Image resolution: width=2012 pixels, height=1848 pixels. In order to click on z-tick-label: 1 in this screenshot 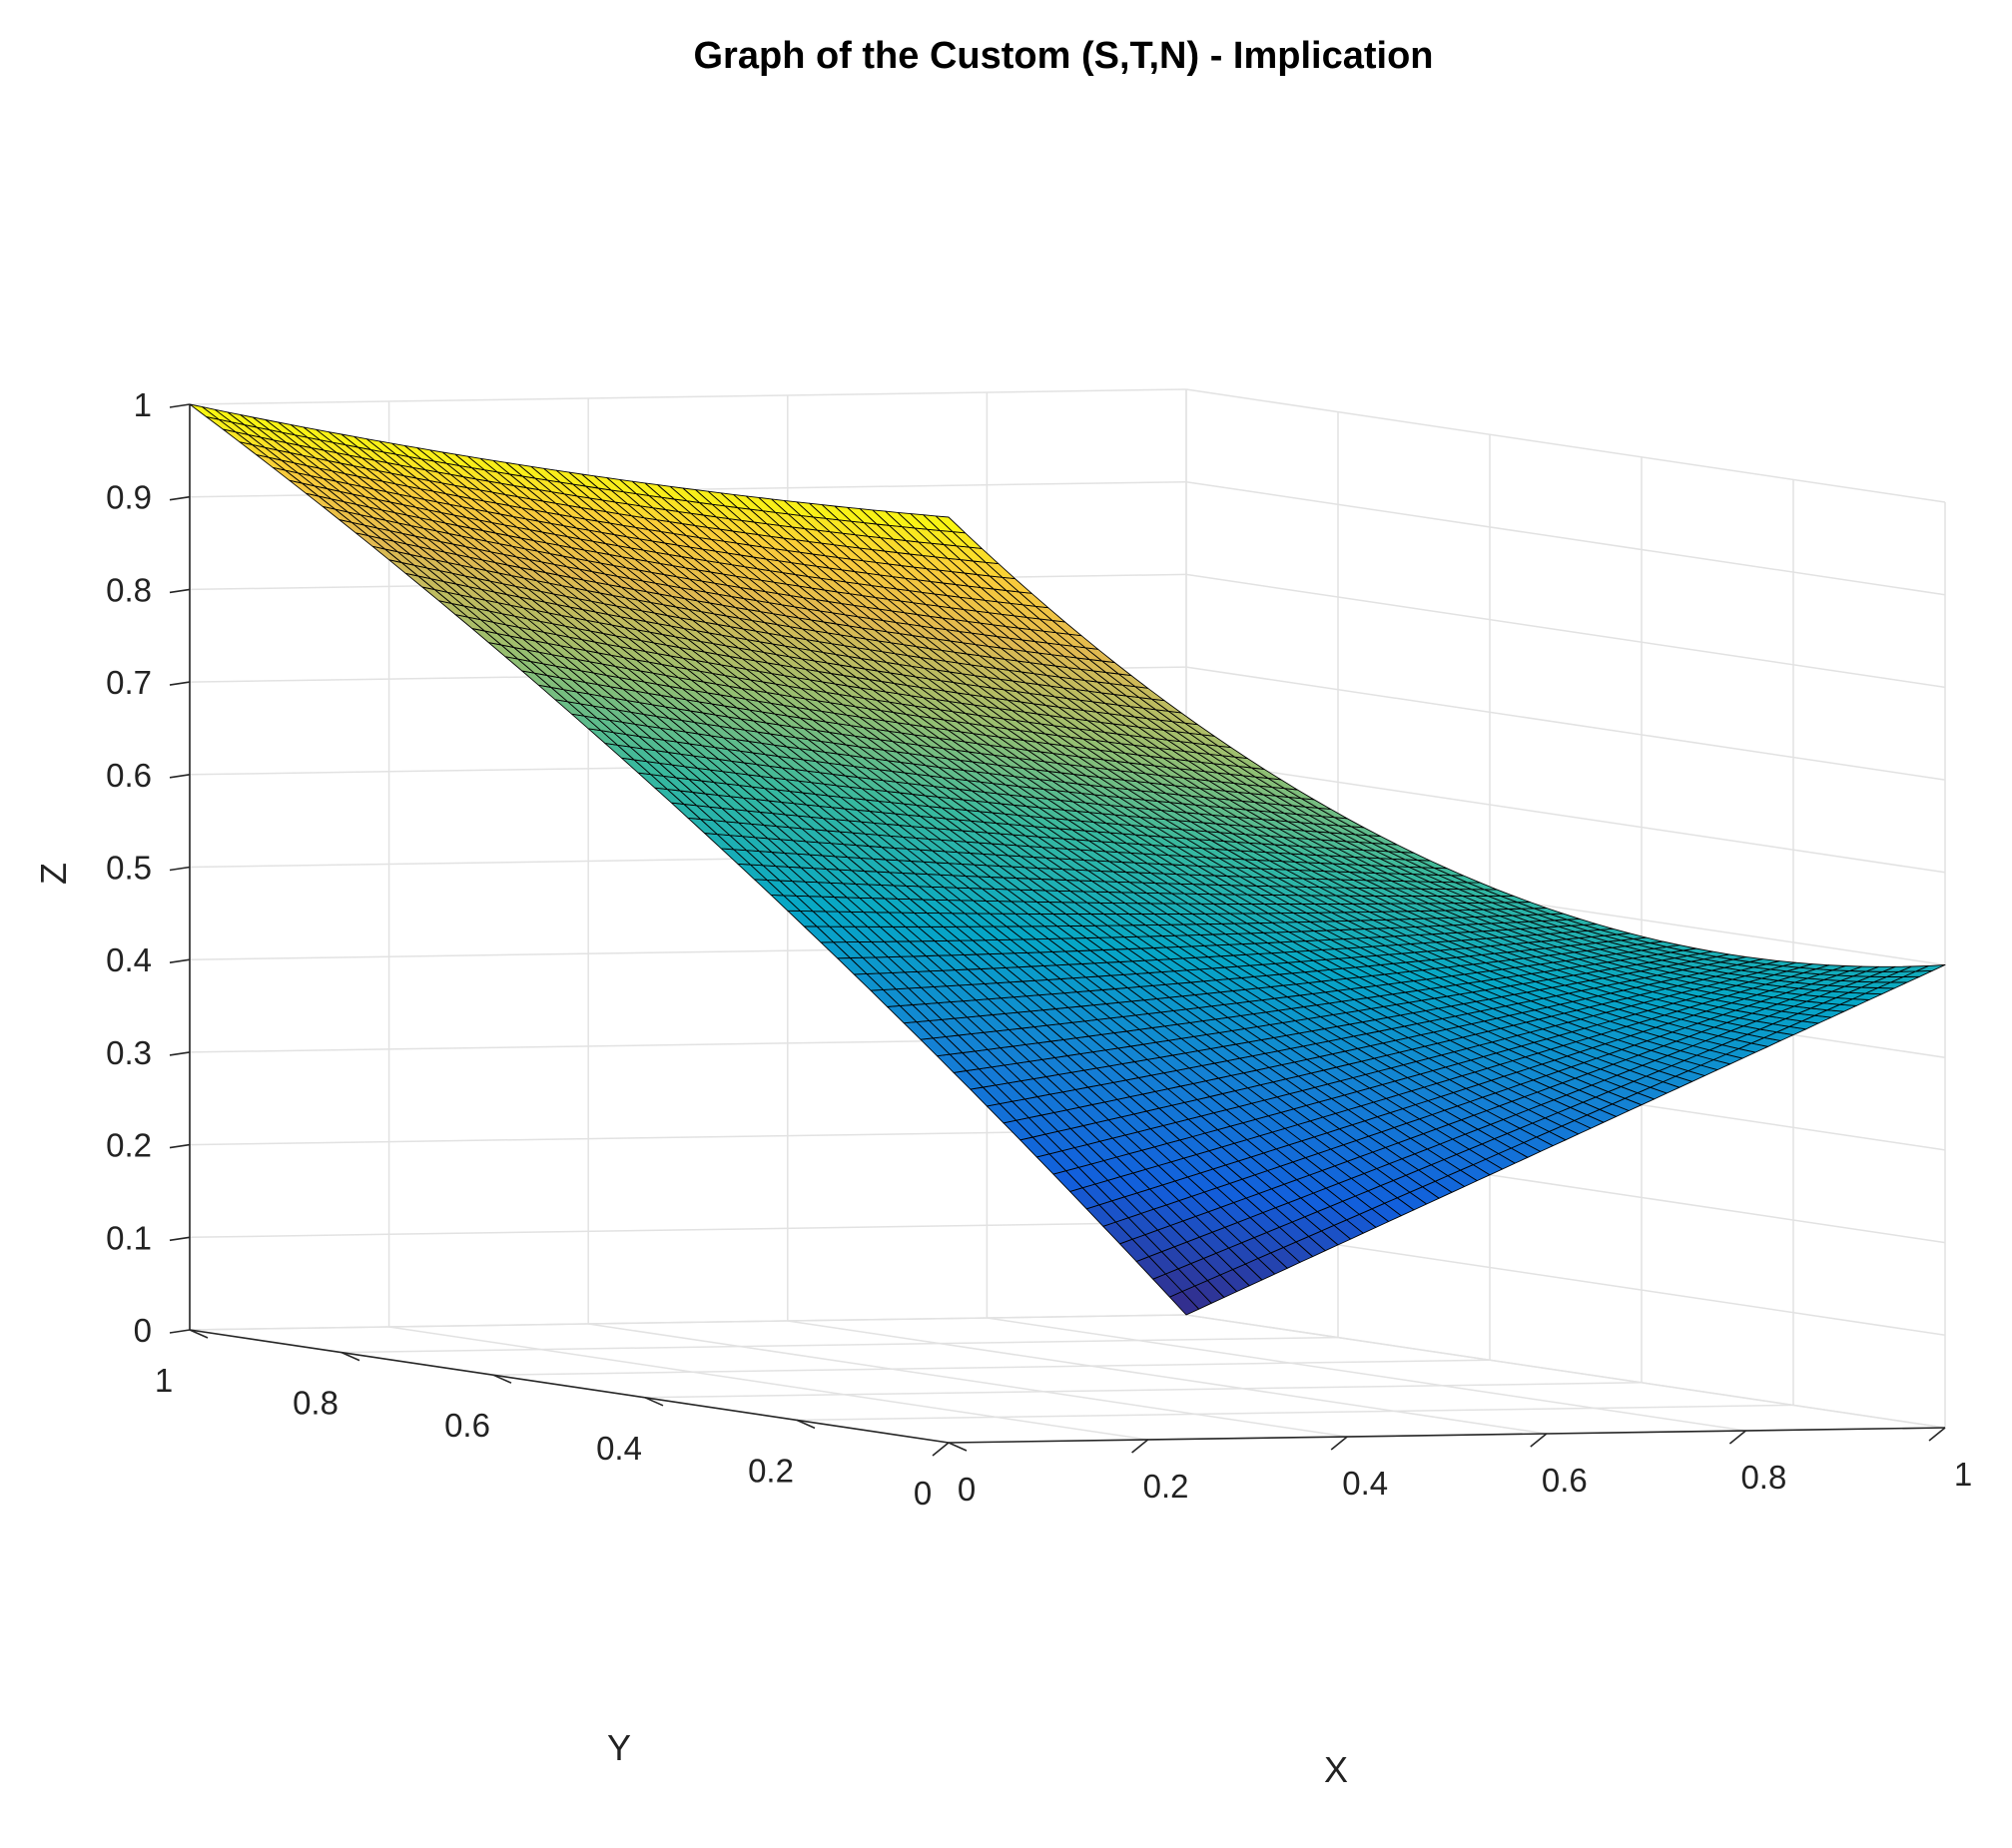, I will do `click(143, 404)`.